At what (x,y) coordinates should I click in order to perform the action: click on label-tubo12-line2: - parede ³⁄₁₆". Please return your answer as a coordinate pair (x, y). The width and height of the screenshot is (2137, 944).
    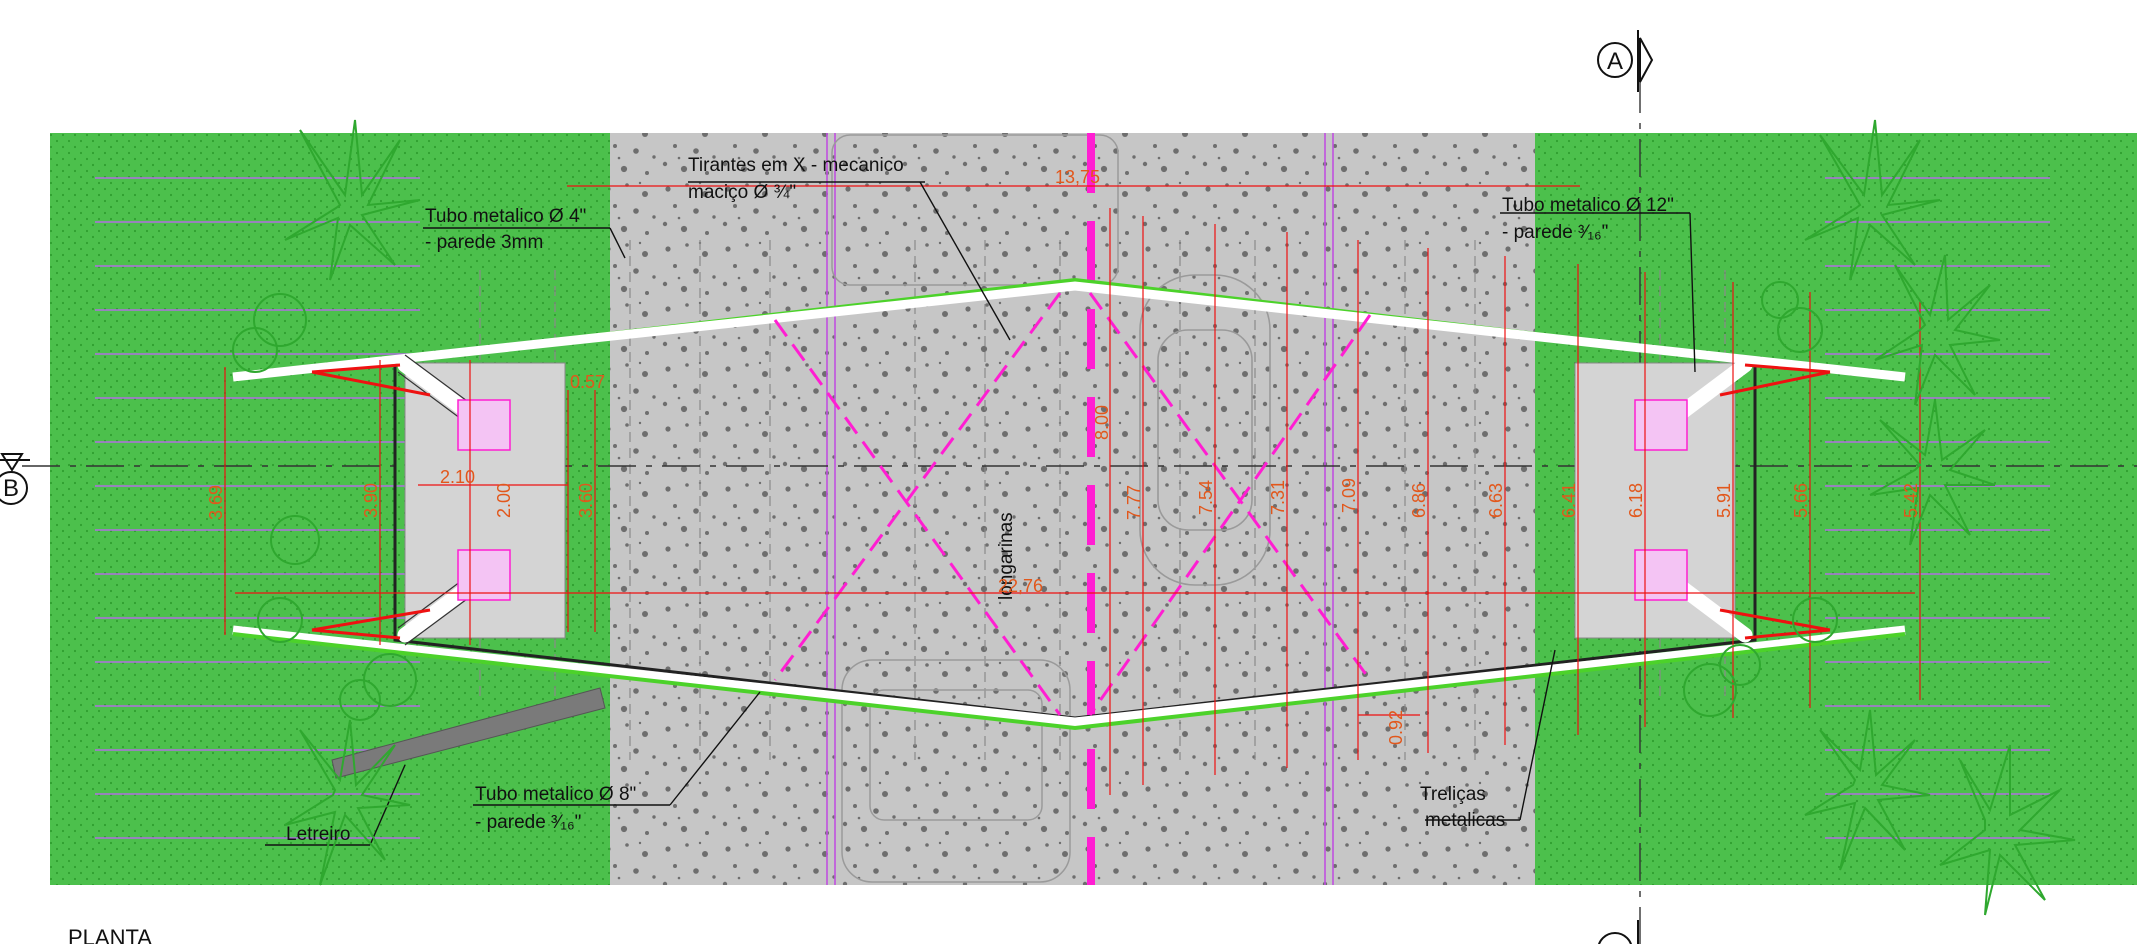
    Looking at the image, I should click on (1555, 232).